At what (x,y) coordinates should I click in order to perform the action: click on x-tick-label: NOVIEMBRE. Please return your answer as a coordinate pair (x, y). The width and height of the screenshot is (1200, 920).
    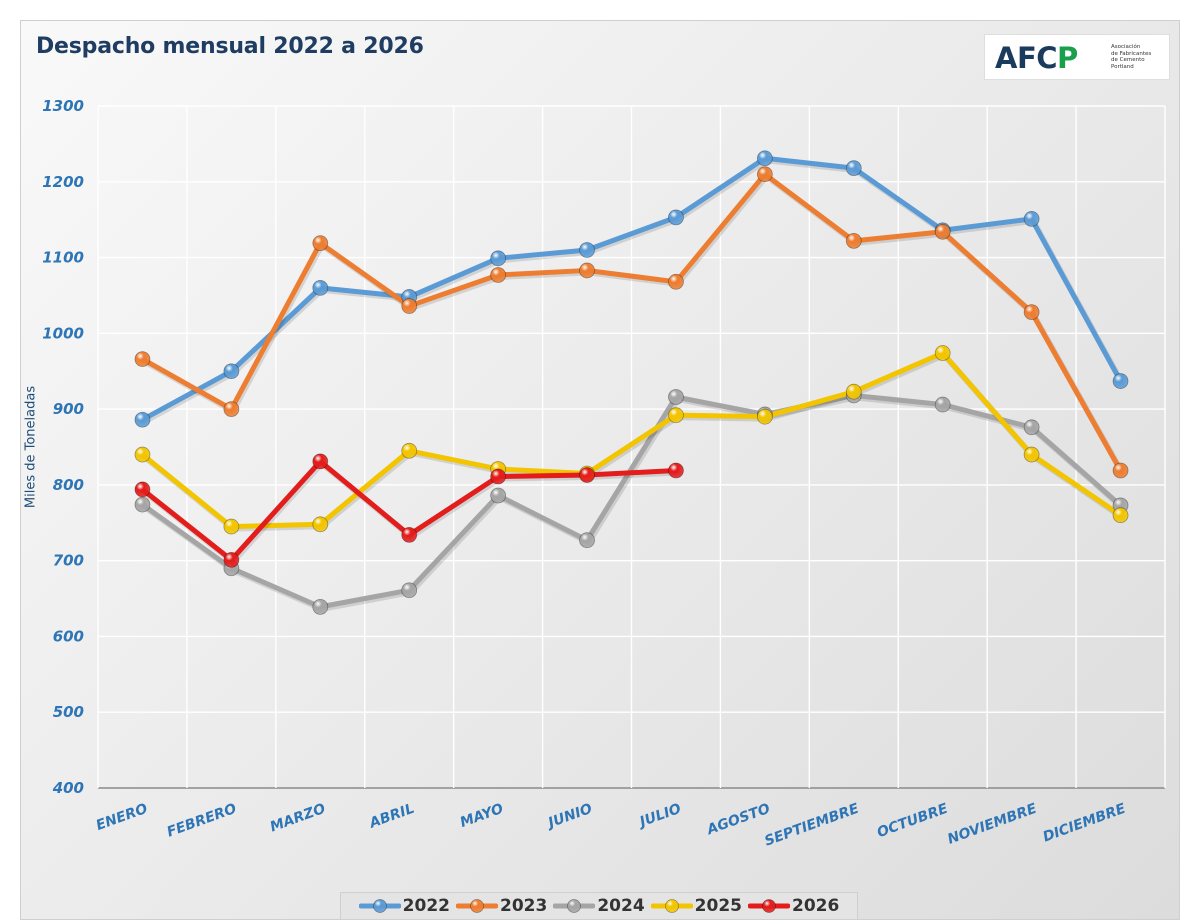
    Looking at the image, I should click on (992, 824).